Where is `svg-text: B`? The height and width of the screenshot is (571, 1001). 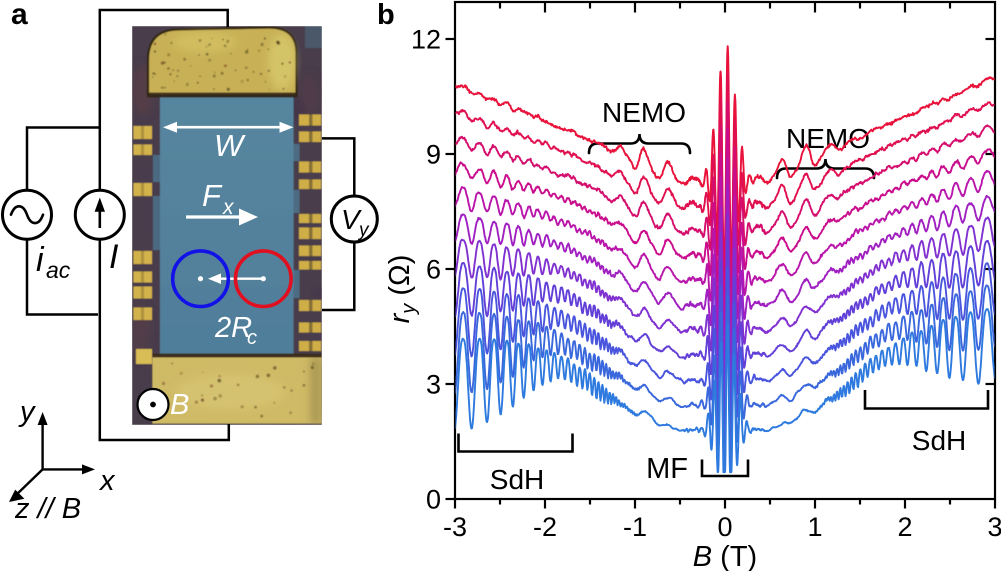 svg-text: B is located at coordinates (179, 405).